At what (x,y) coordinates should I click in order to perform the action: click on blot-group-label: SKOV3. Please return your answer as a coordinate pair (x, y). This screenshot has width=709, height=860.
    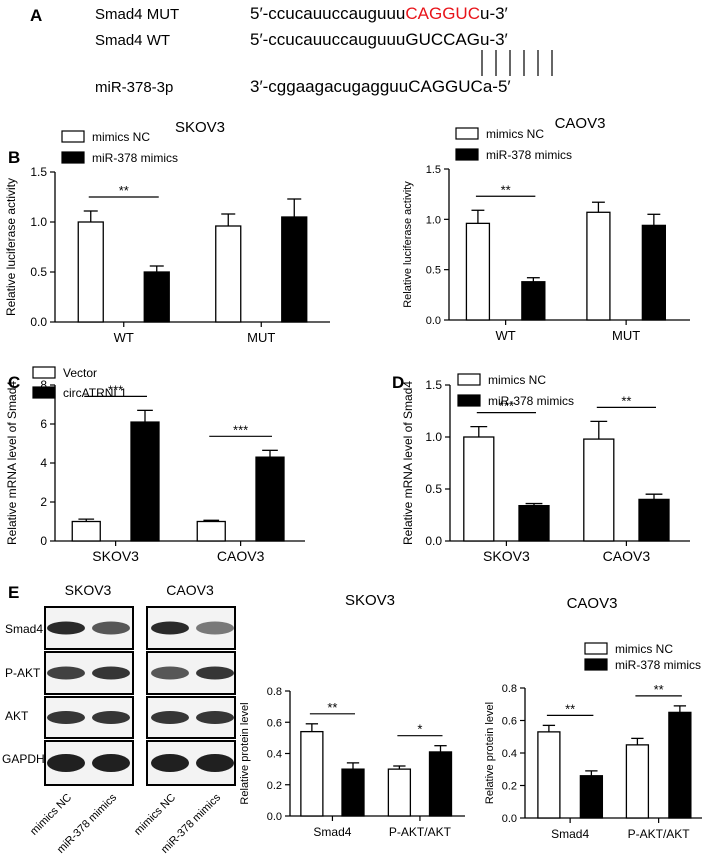
    Looking at the image, I should click on (88, 590).